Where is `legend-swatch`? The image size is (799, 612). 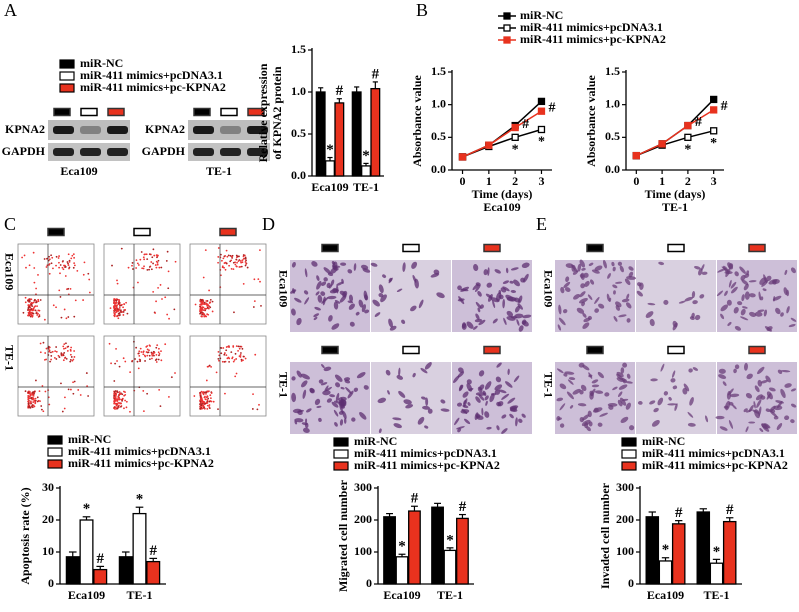 legend-swatch is located at coordinates (341, 466).